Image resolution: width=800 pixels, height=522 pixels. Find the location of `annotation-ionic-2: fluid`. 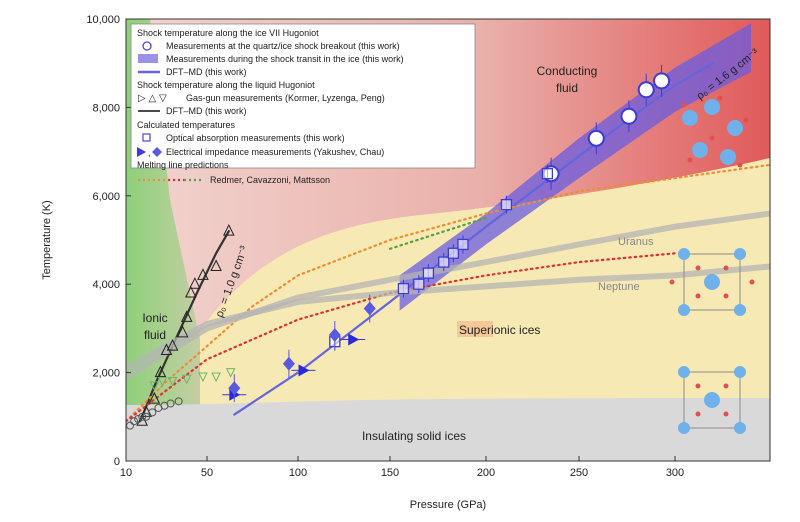

annotation-ionic-2: fluid is located at coordinates (155, 335).